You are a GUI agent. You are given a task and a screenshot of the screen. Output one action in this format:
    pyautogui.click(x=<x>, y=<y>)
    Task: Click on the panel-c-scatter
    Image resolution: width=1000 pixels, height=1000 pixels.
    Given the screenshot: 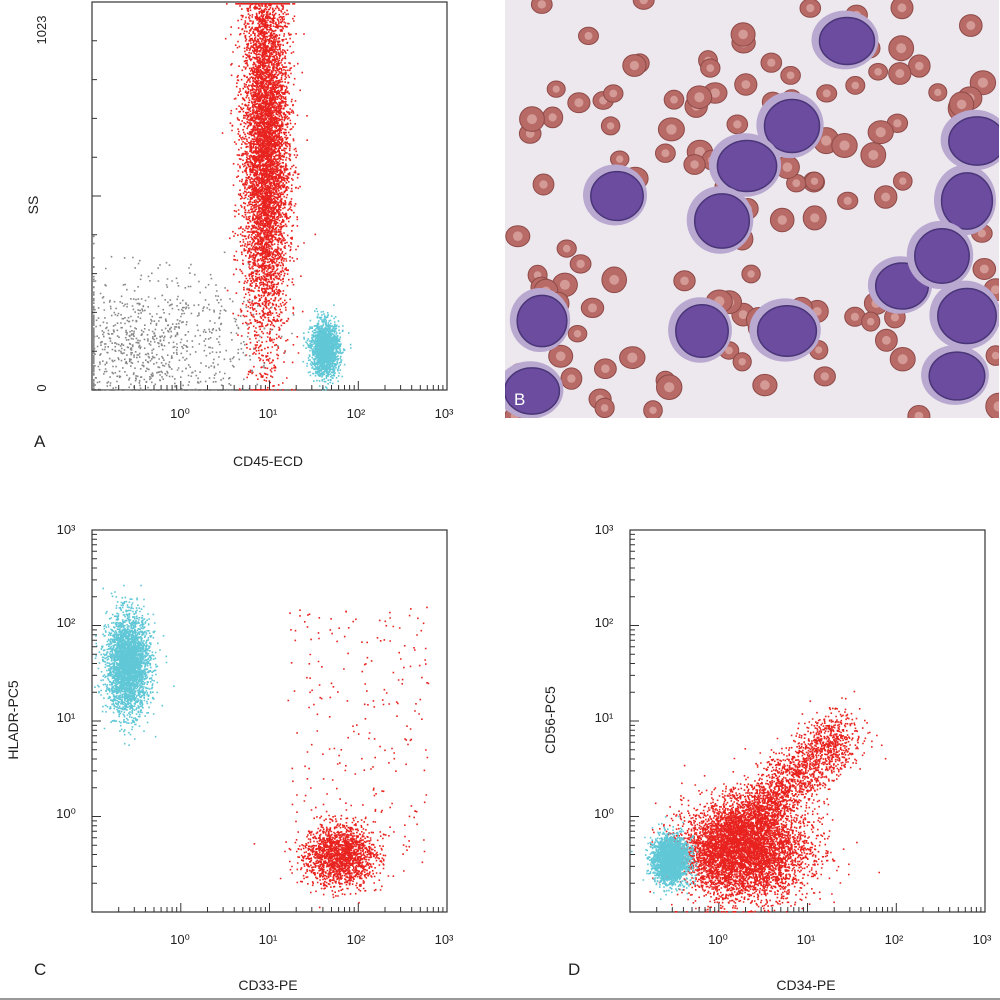 What is the action you would take?
    pyautogui.click(x=262, y=746)
    